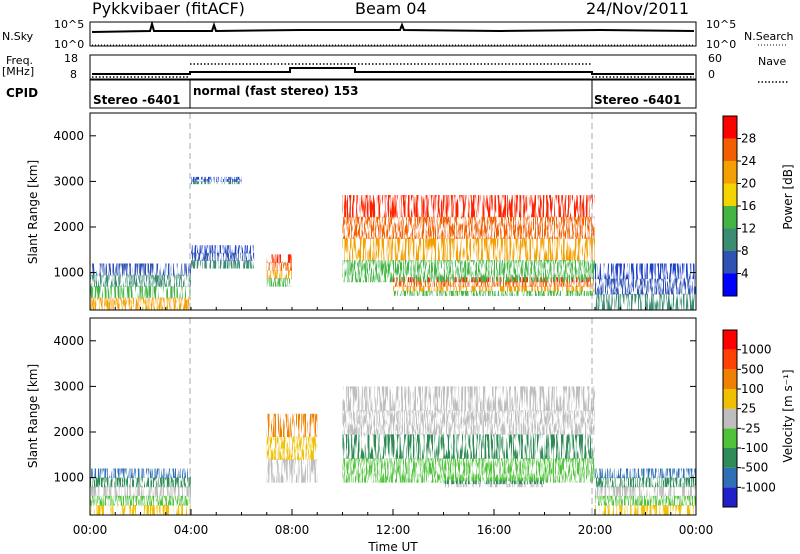  I want to click on nave-tick-top: 60, so click(715, 58).